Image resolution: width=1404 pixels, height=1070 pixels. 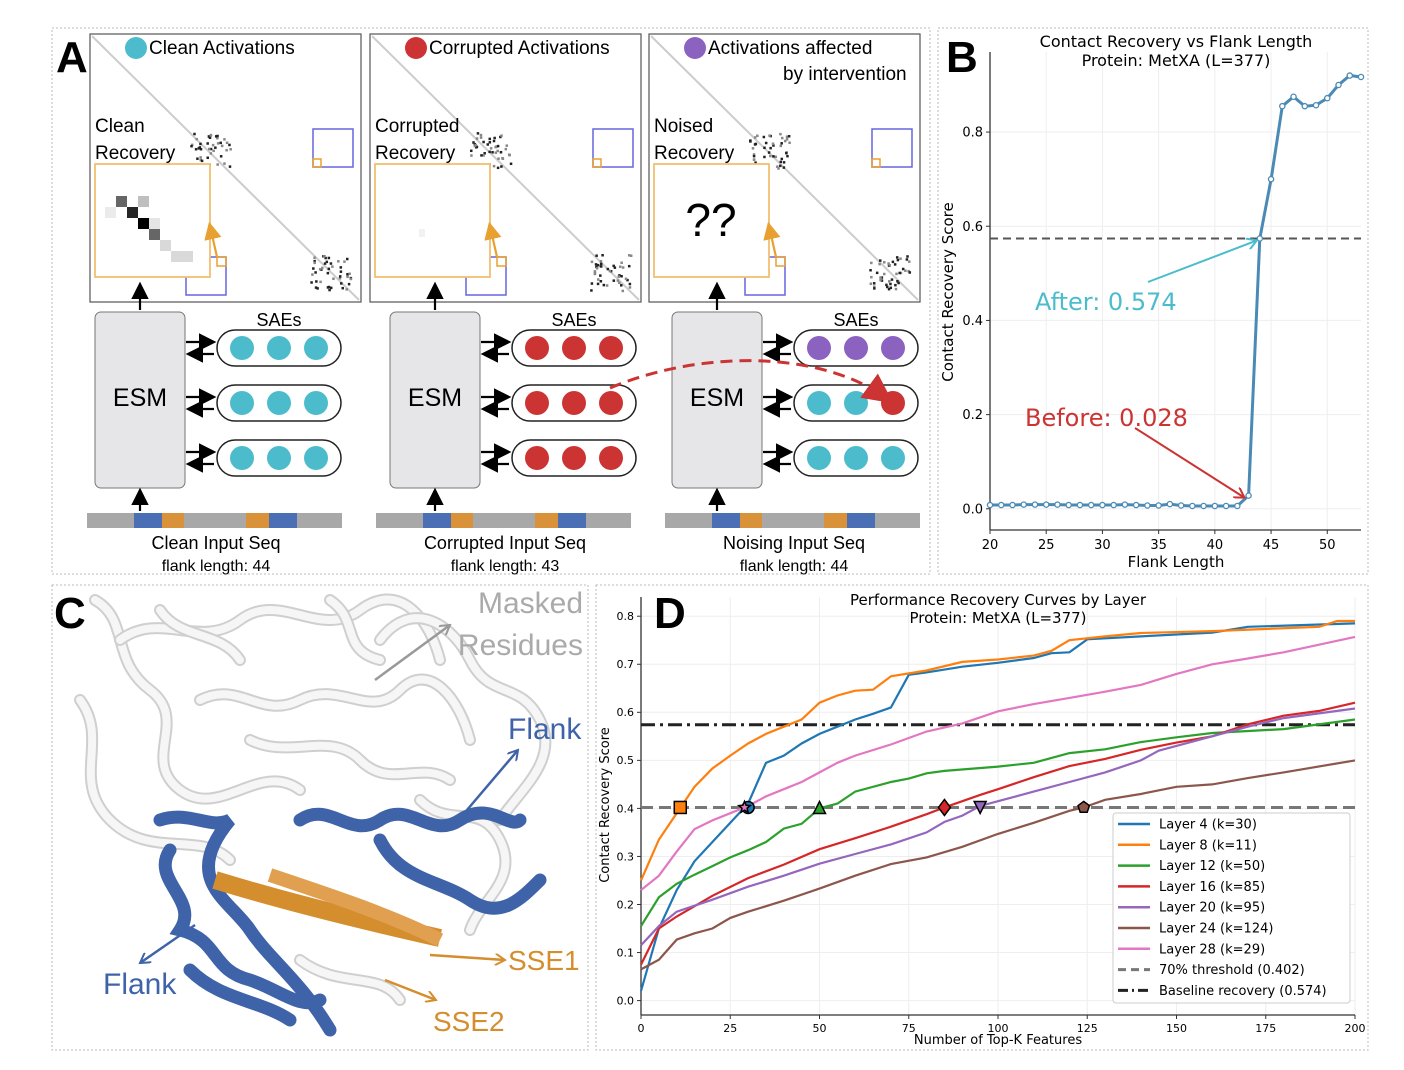 What do you see at coordinates (794, 566) in the screenshot?
I see `flank-length-label: flank length: 44` at bounding box center [794, 566].